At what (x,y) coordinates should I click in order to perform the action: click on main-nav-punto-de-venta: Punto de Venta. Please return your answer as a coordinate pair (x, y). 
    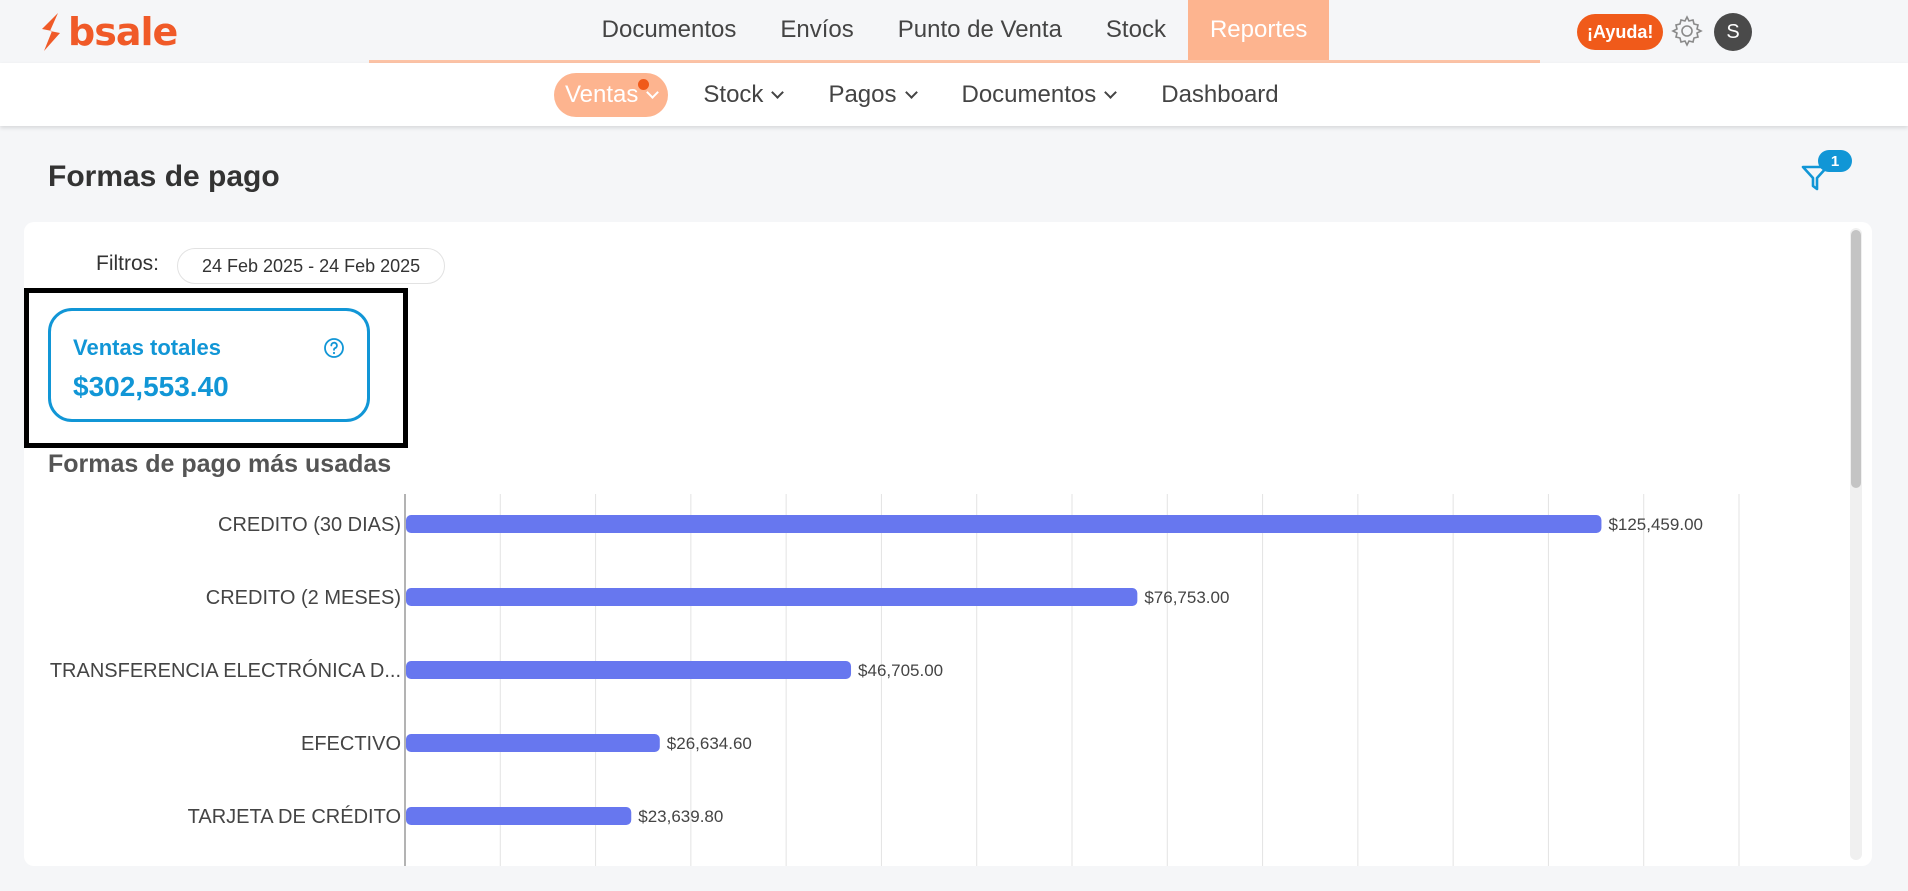
    Looking at the image, I should click on (980, 30).